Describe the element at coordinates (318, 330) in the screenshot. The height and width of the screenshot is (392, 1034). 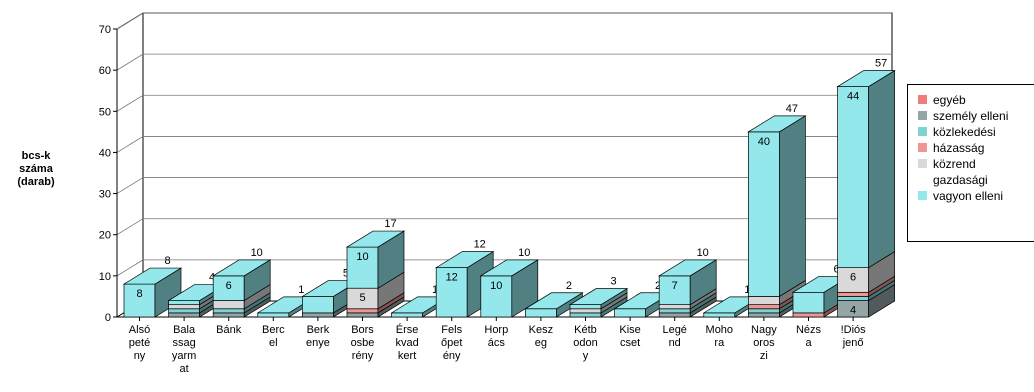
I see `x-tick-label: Berk` at that location.